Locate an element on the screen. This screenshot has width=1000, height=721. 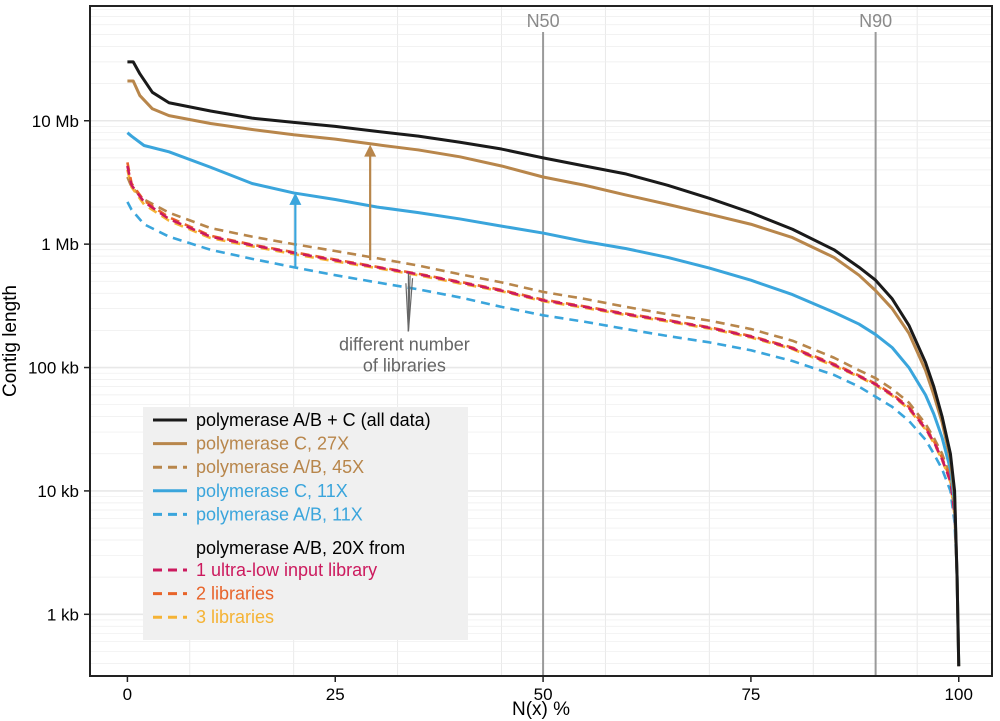
legend-entry-label: polymerase A/B, 45X is located at coordinates (280, 467).